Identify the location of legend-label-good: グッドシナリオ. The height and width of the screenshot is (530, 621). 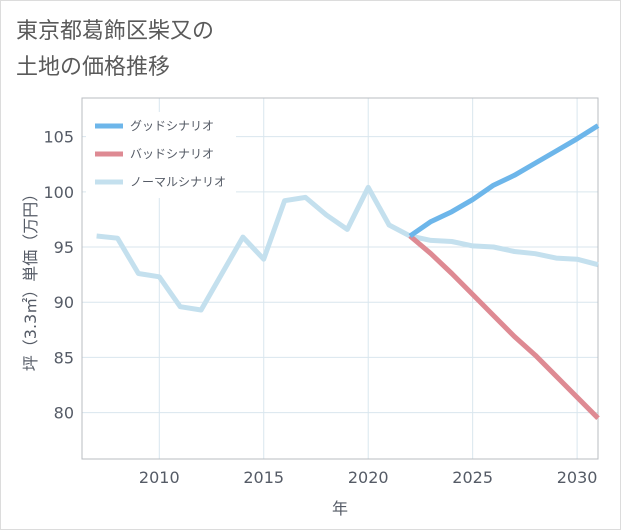
(172, 126).